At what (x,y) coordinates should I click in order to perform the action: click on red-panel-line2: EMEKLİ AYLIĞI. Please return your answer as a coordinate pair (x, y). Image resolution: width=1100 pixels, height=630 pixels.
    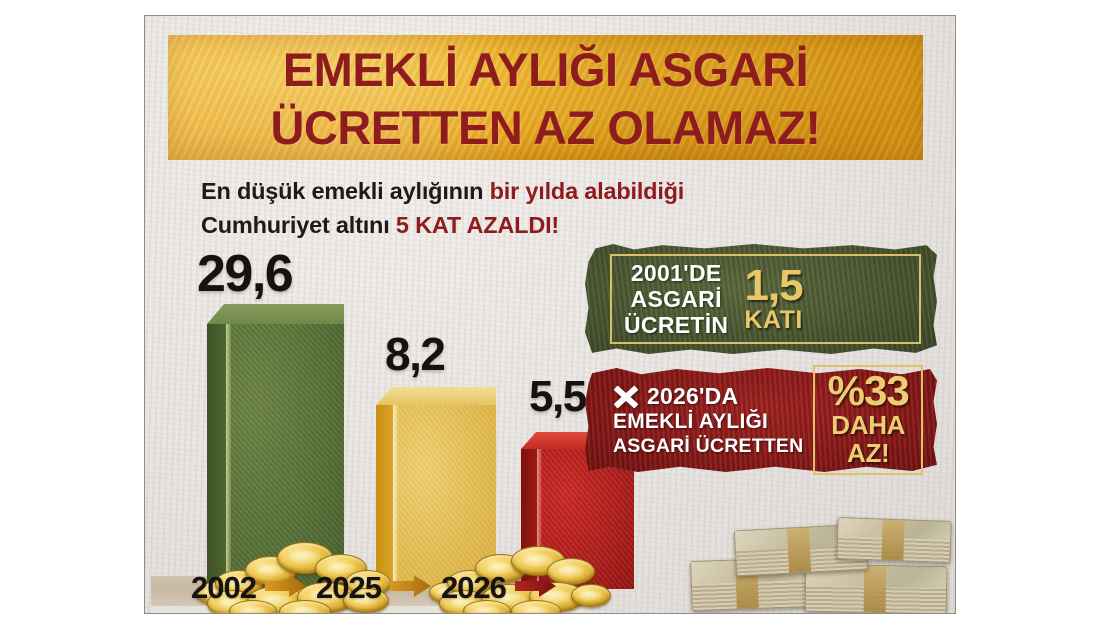
    Looking at the image, I should click on (691, 421).